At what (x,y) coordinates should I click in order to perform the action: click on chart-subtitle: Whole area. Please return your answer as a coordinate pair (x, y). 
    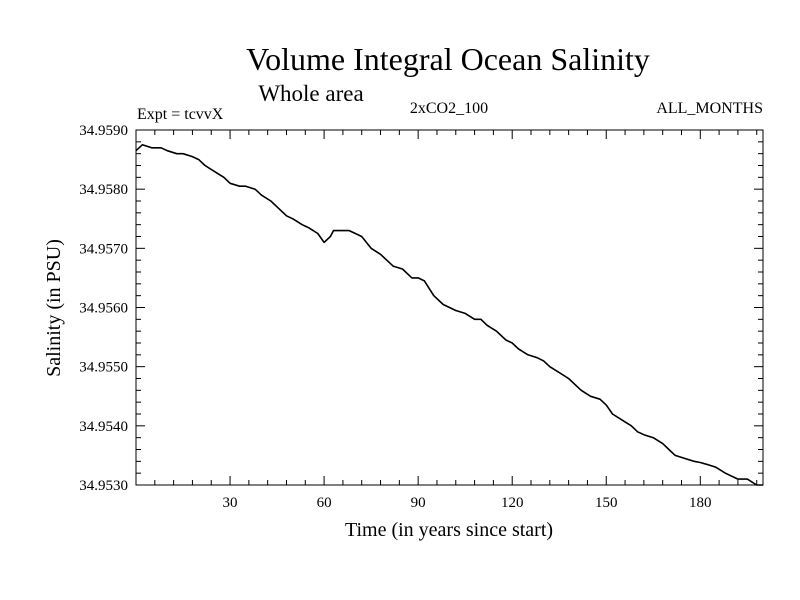
    Looking at the image, I should click on (310, 93).